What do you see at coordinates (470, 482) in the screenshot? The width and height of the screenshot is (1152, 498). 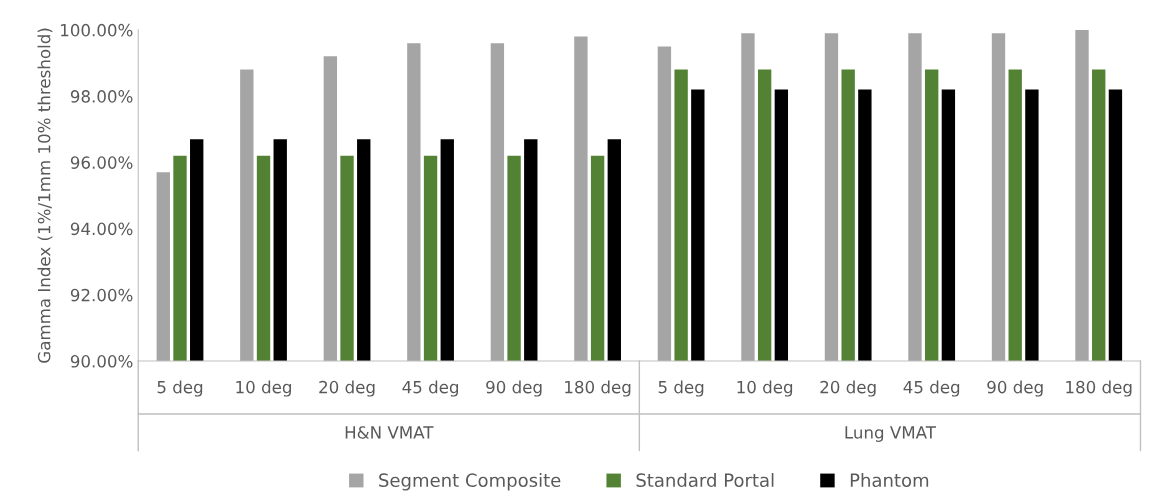 I see `legend-label: Segment Composite` at bounding box center [470, 482].